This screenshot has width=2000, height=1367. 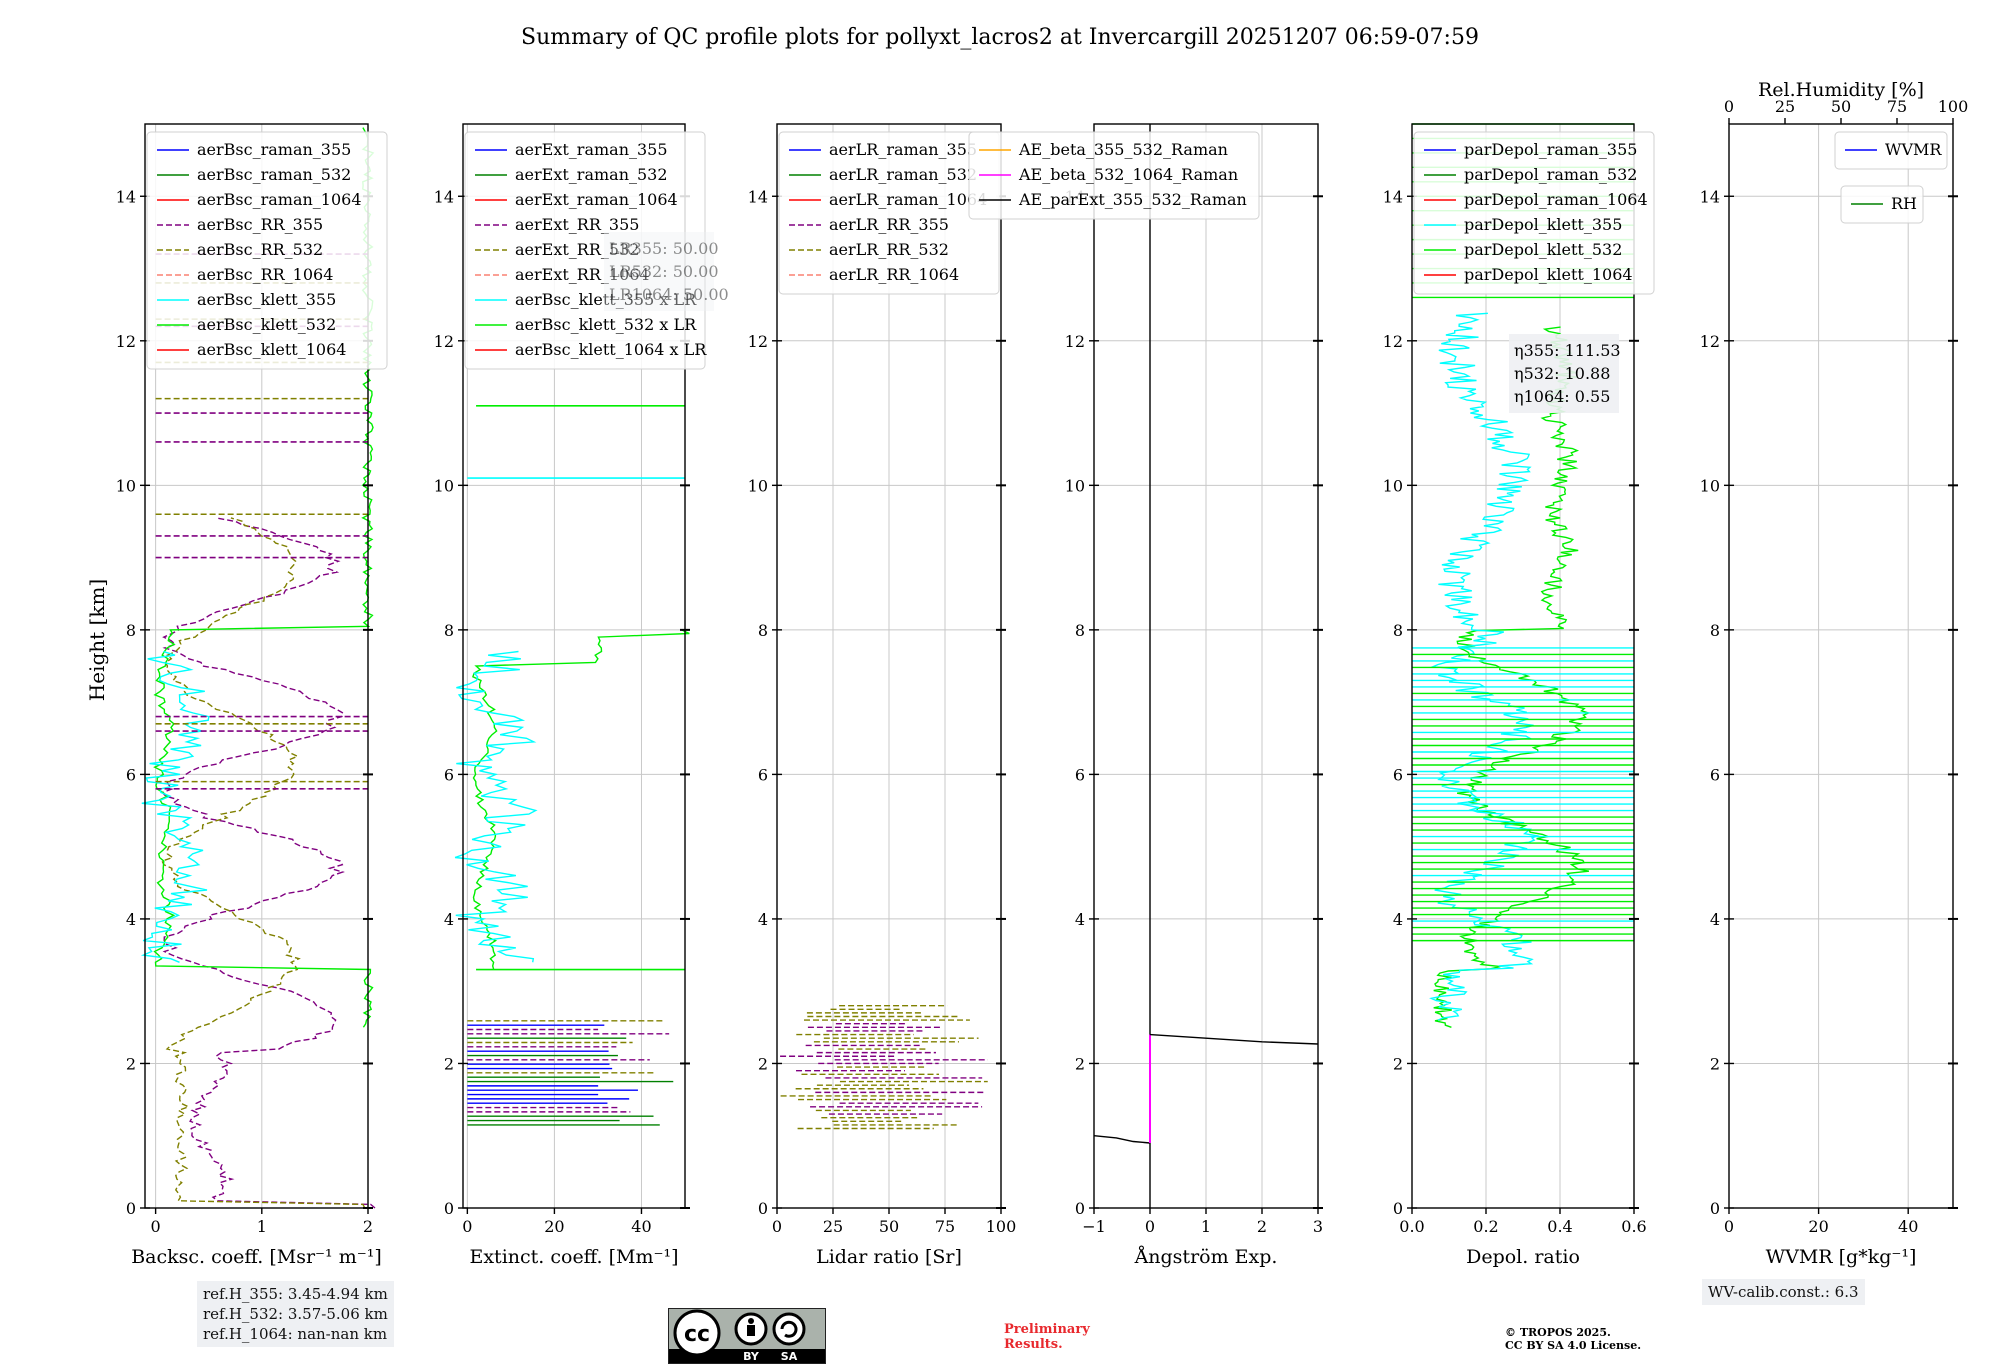 What do you see at coordinates (1565, 373) in the screenshot?
I see `eta-box: η355: 111.53 η532: 10.88 η1064: 0.55` at bounding box center [1565, 373].